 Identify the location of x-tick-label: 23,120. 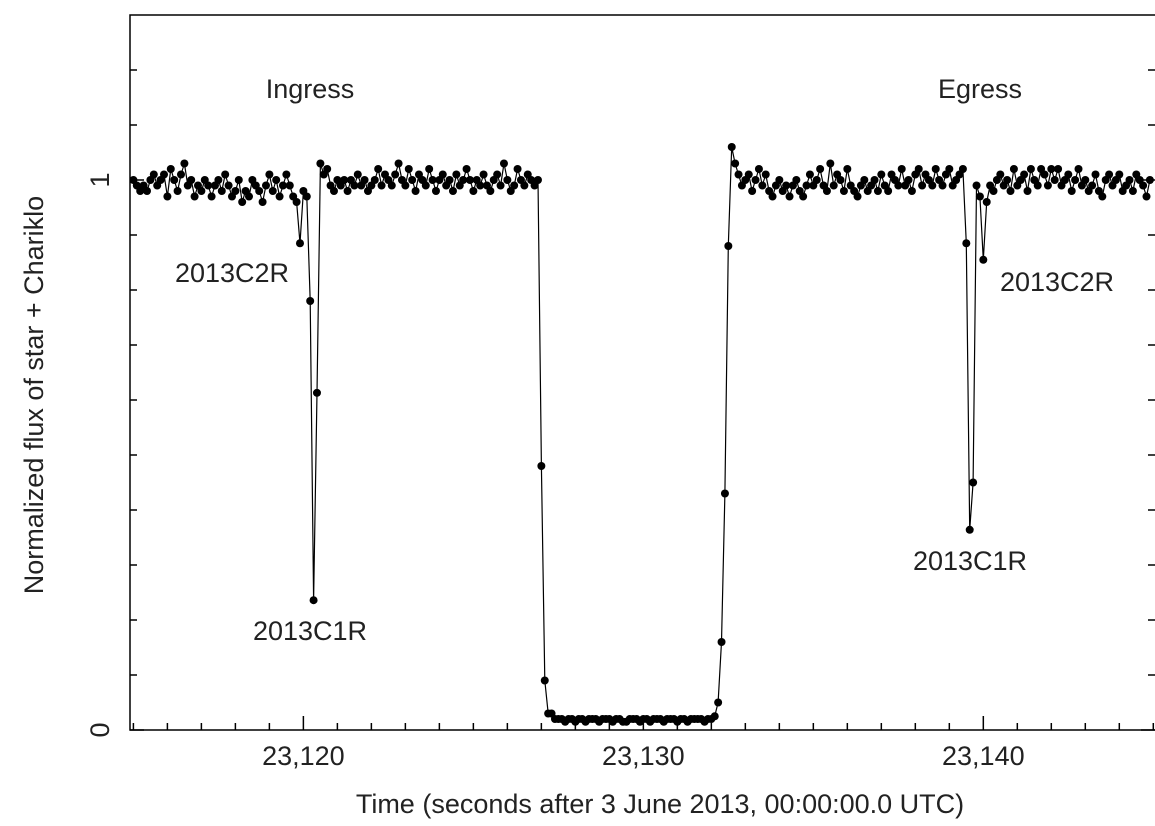
(303, 756).